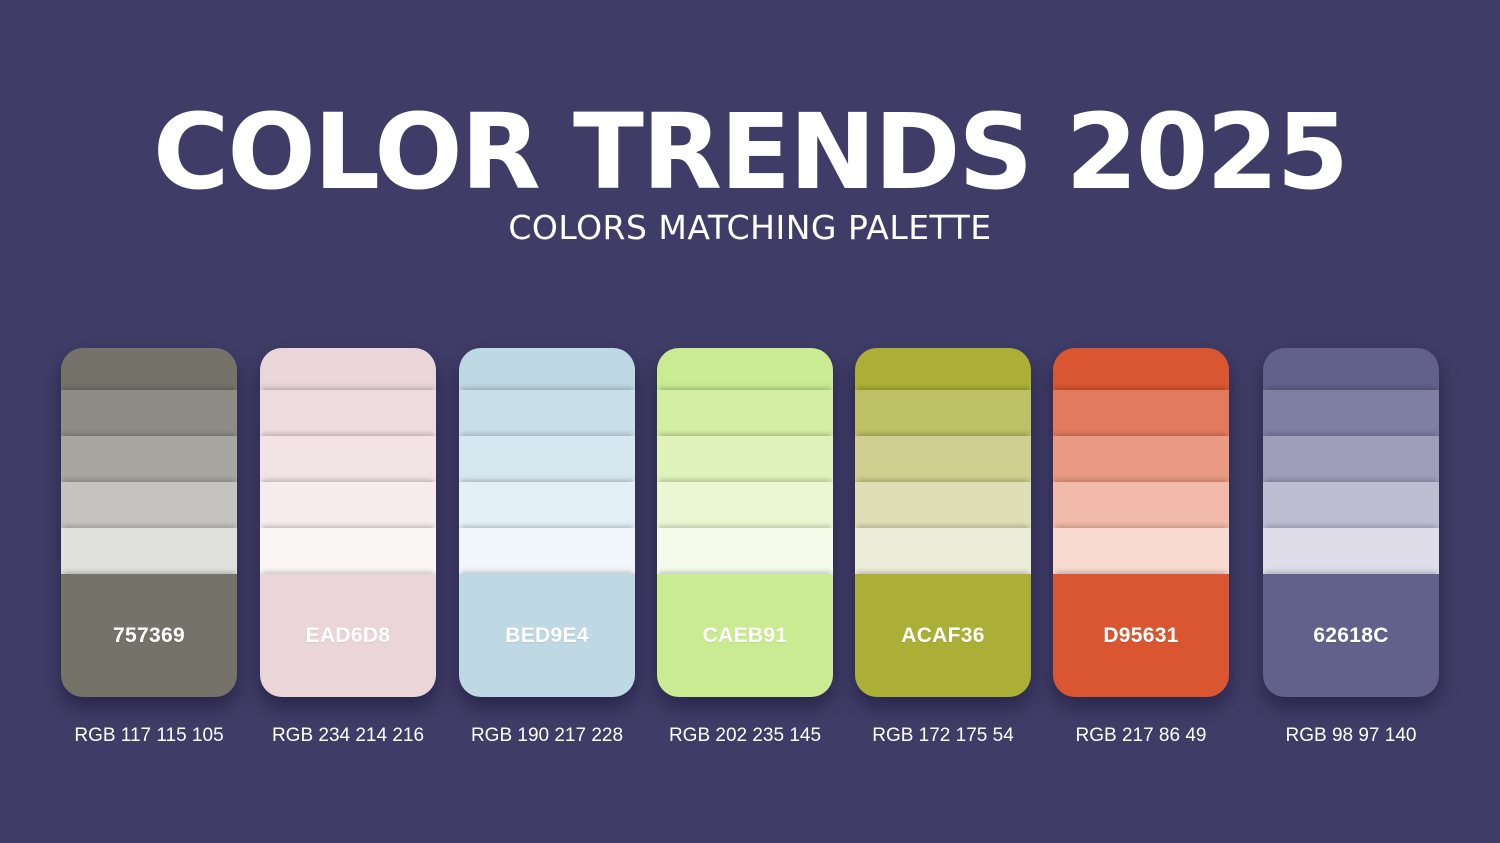  I want to click on palette-rgb-label: RGB 202 235 145, so click(745, 735).